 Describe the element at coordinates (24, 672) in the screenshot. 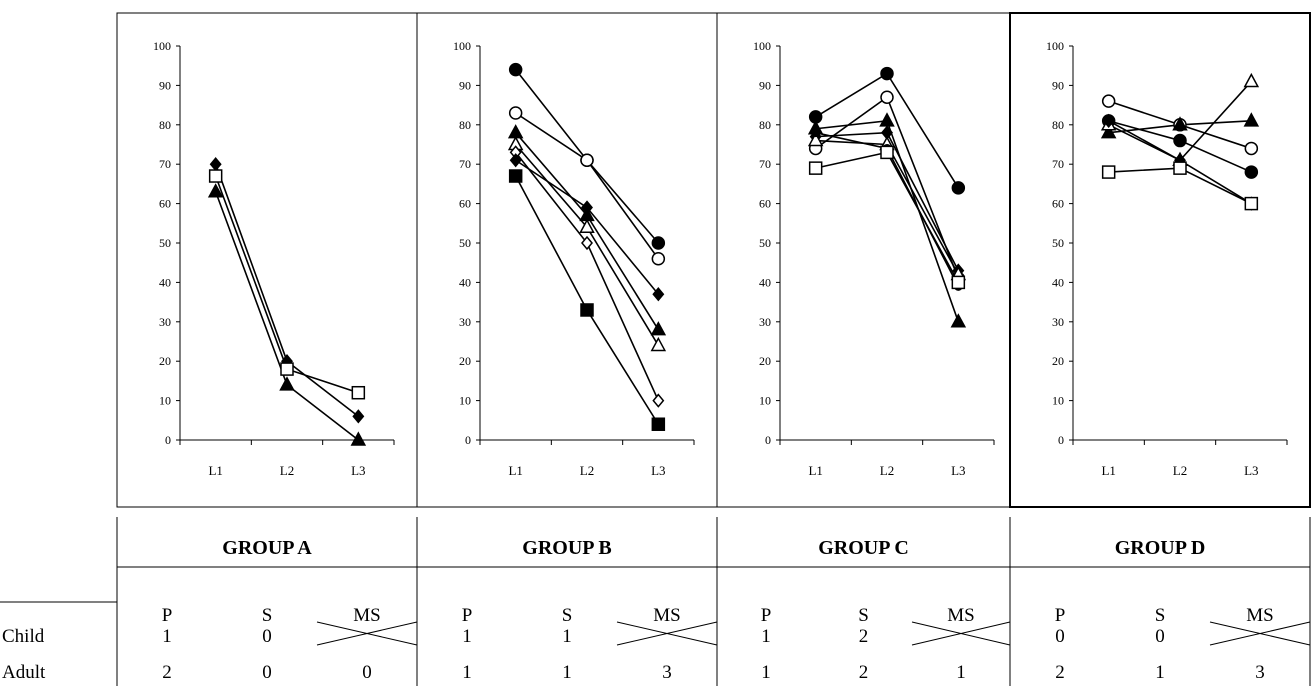

I see `row-label-adult: Adult` at that location.